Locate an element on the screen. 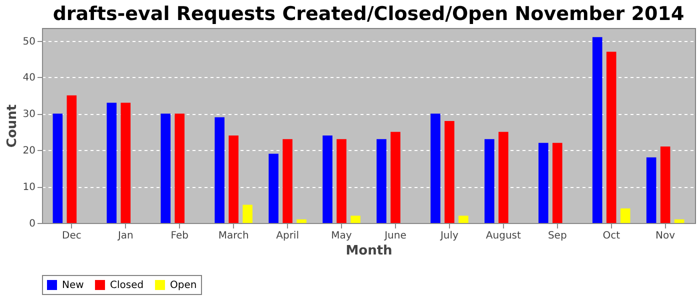 The height and width of the screenshot is (300, 700). x-tick-label: April is located at coordinates (287, 236).